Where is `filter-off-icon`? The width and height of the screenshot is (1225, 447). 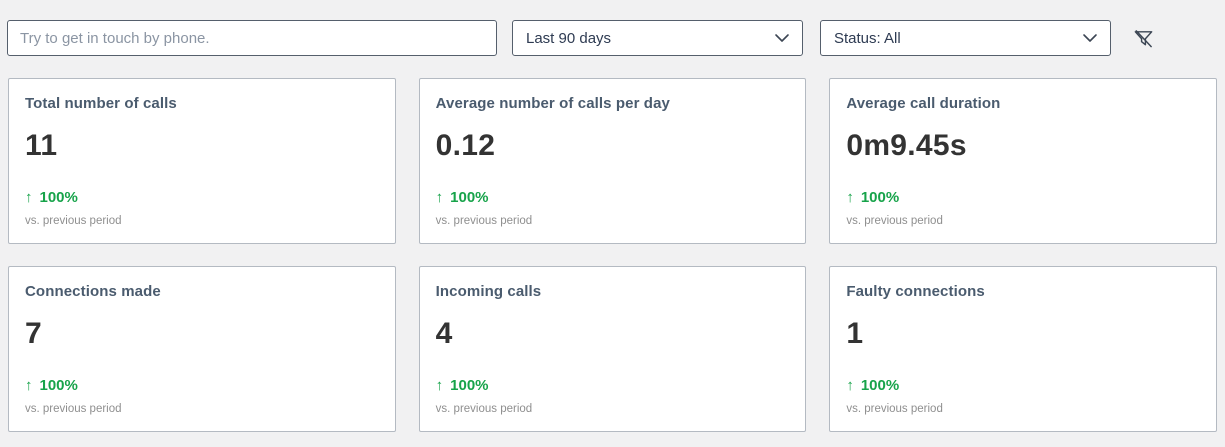
filter-off-icon is located at coordinates (1143, 38).